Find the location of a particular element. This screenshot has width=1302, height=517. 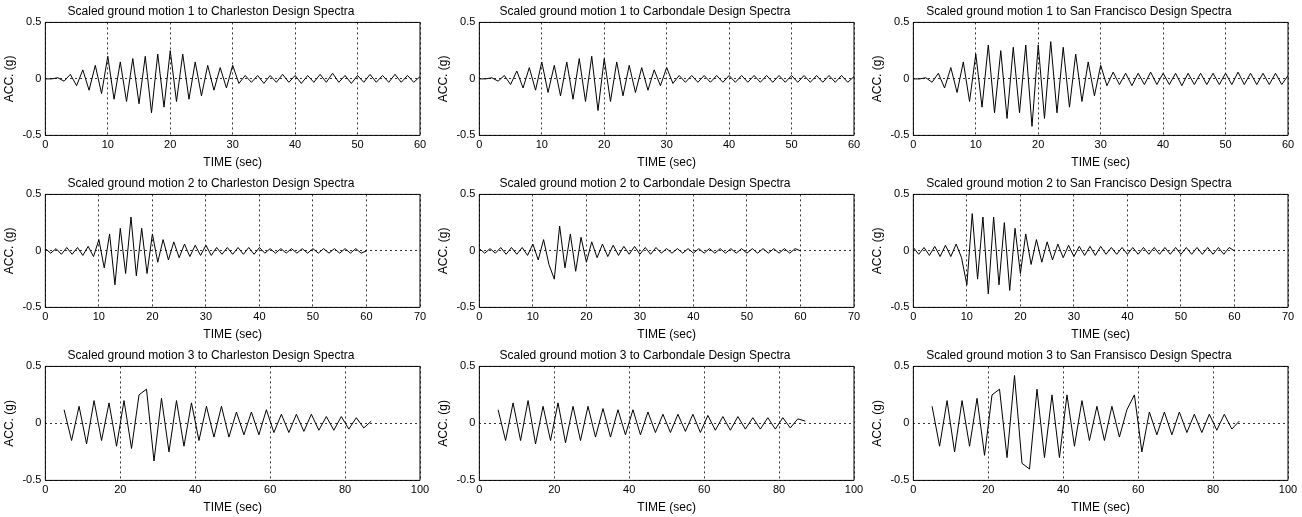

chart-title: Scaled ground motion 1 to San Francisco Design Spectra is located at coordinates (1079, 10).